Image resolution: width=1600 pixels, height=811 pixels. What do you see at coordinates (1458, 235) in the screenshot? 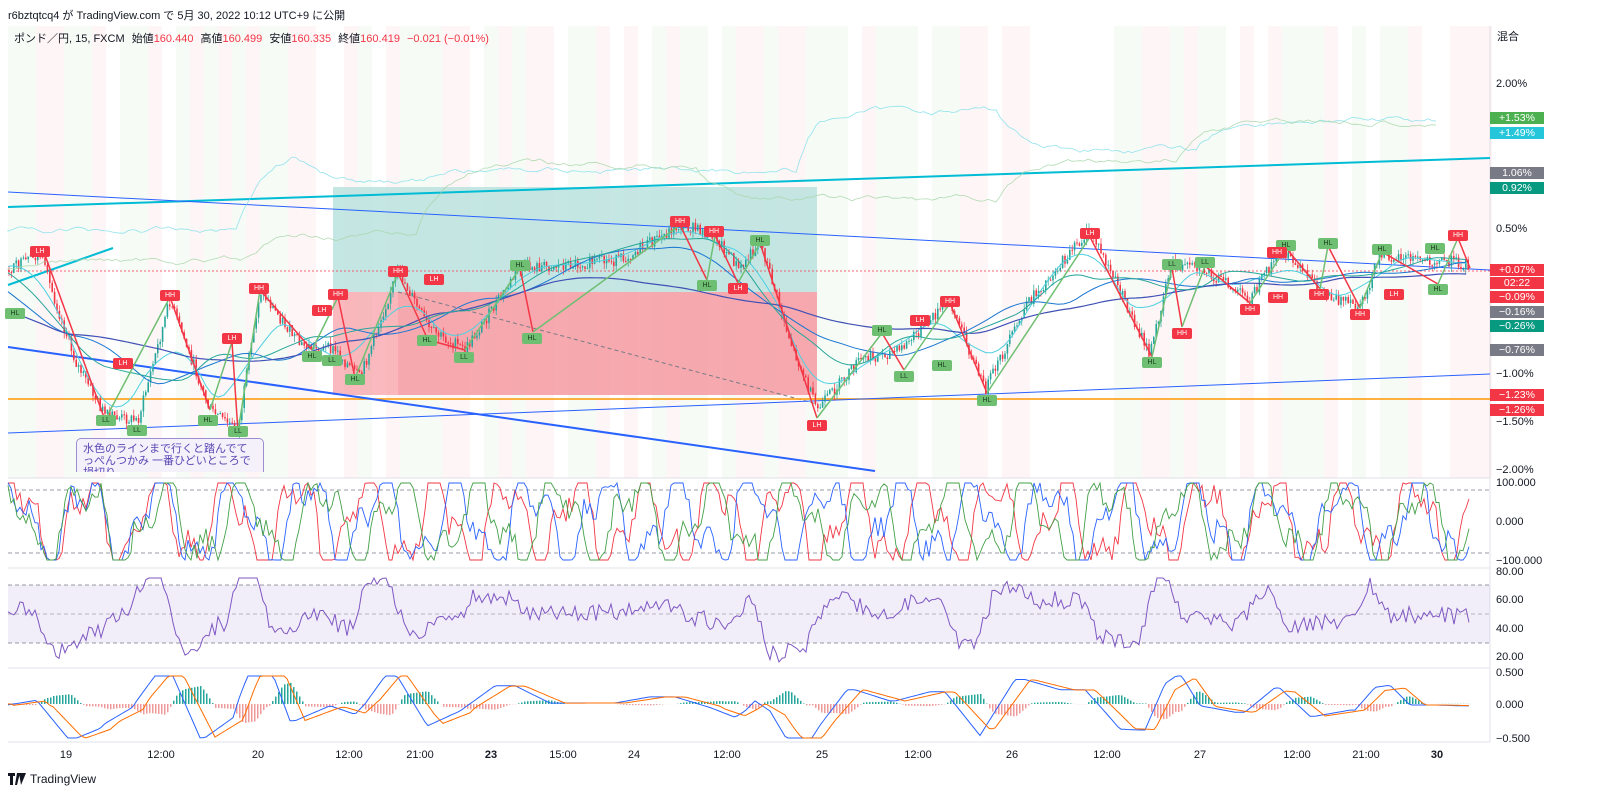
I see `swing-label-hh: HH` at bounding box center [1458, 235].